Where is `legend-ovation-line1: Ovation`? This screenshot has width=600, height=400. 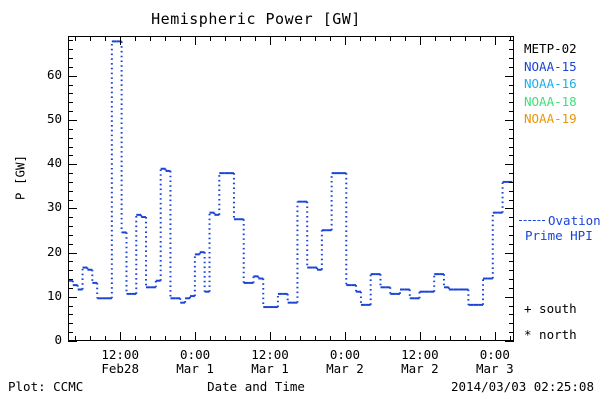
legend-ovation-line1: Ovation is located at coordinates (574, 220).